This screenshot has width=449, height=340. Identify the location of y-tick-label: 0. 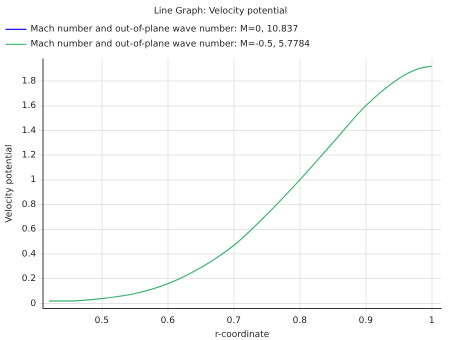
(33, 303).